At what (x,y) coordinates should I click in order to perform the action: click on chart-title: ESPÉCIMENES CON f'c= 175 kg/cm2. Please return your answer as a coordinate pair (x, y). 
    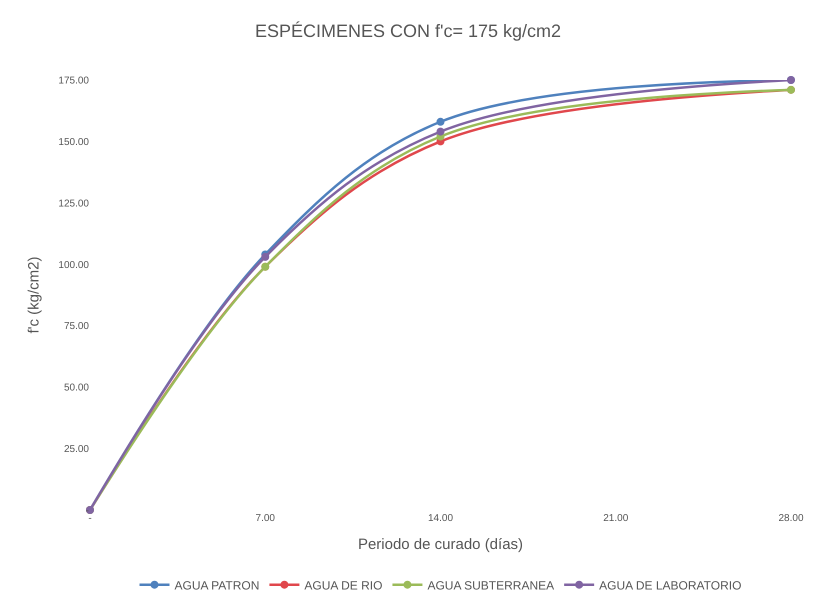
    Looking at the image, I should click on (408, 31).